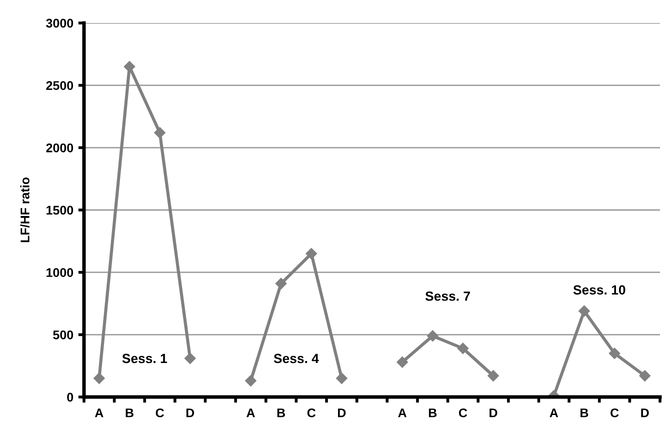  I want to click on y-tick-label: 1000, so click(60, 272).